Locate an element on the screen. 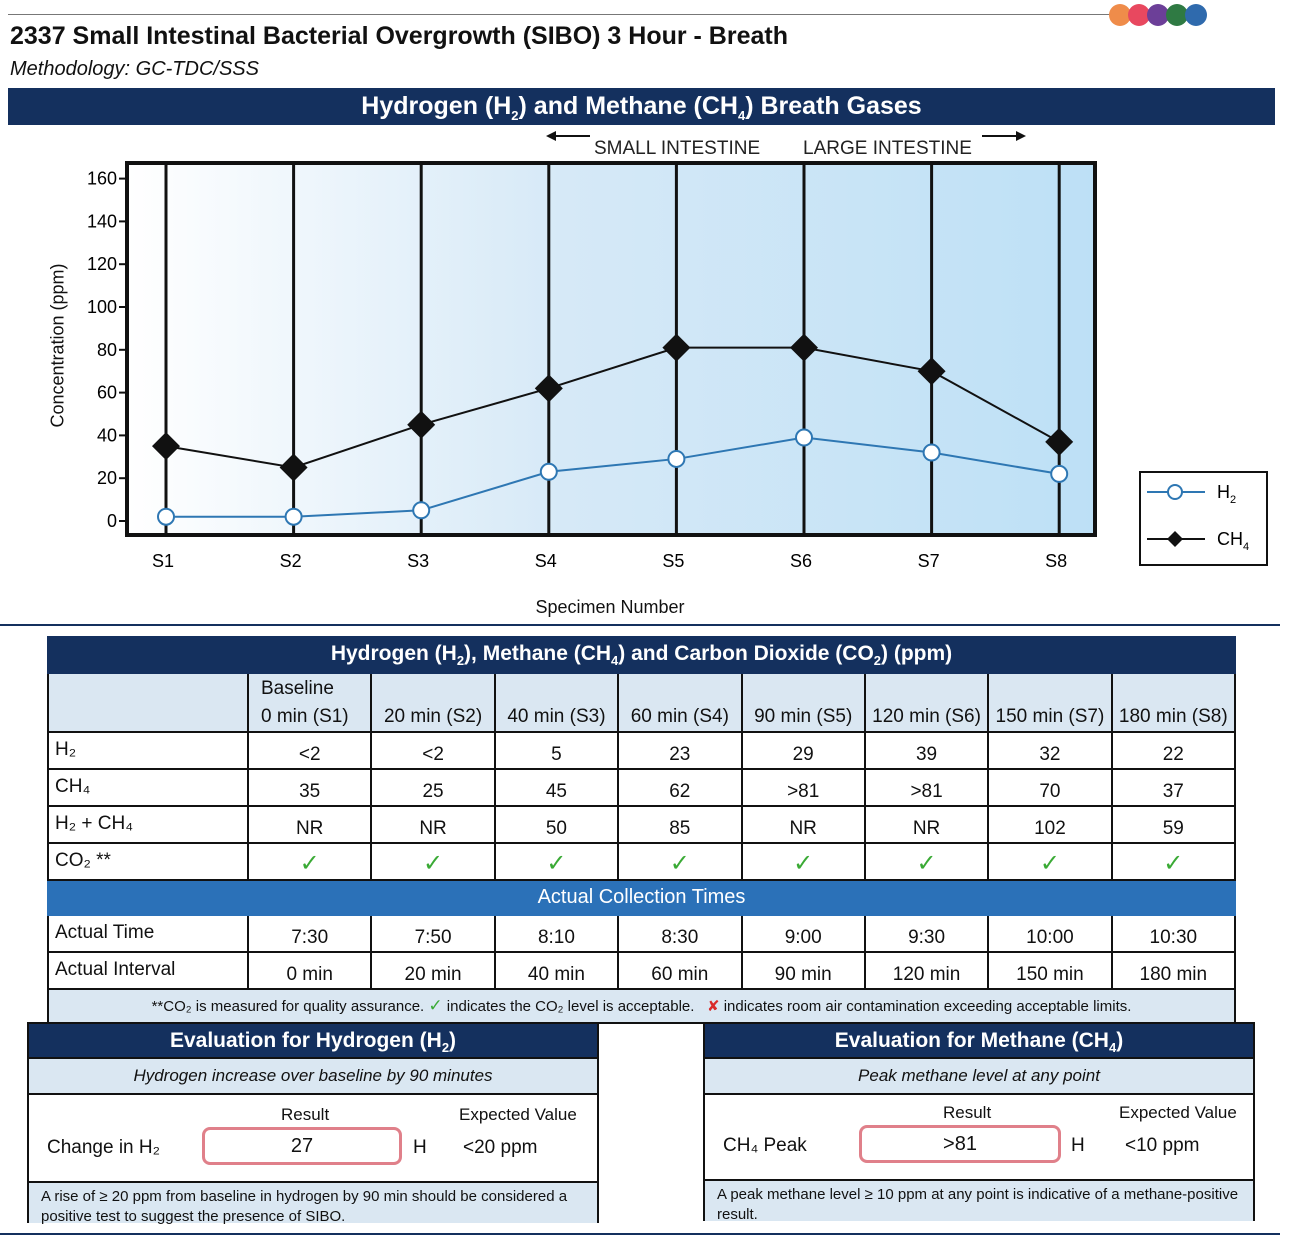 This screenshot has width=1302, height=1246. y-tick-label: 140 is located at coordinates (102, 221).